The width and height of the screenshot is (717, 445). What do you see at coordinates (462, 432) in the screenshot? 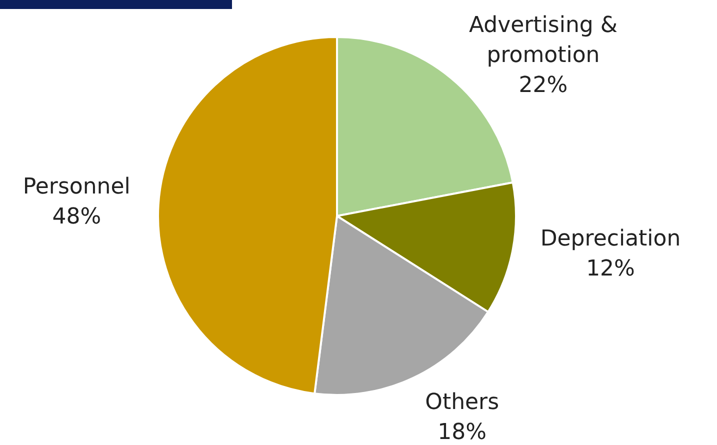
I see `data-label: 18%` at bounding box center [462, 432].